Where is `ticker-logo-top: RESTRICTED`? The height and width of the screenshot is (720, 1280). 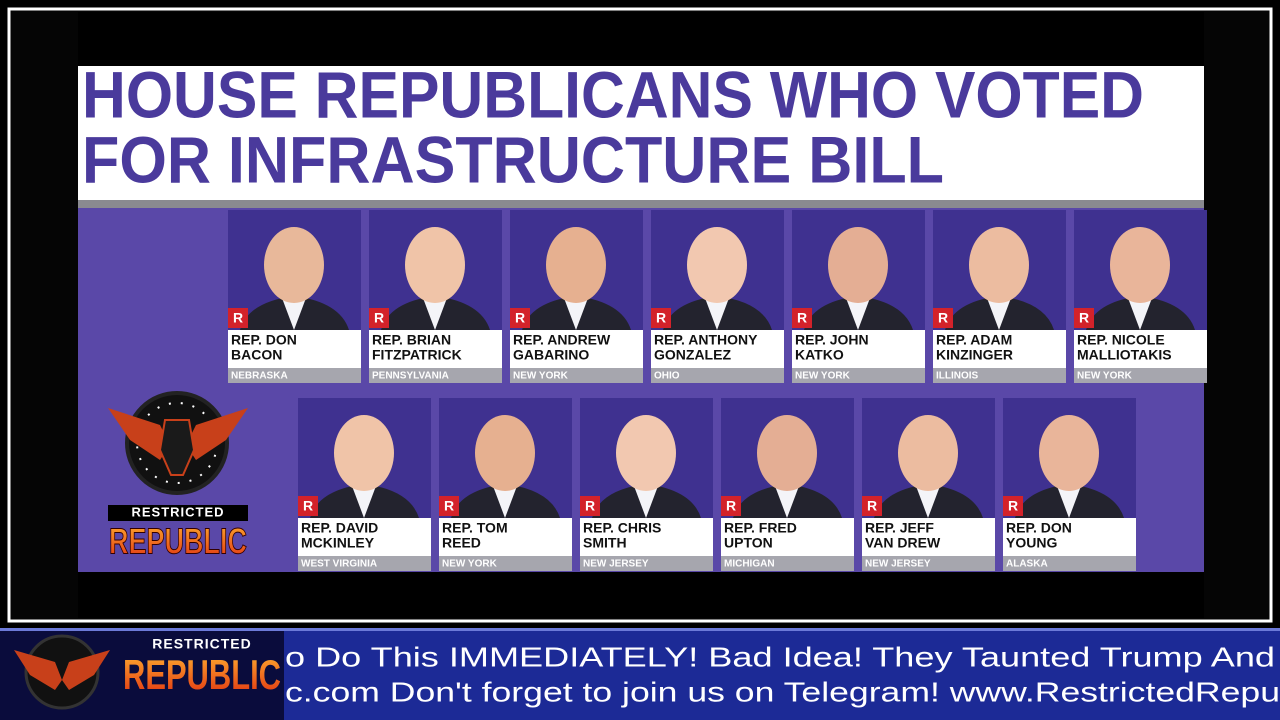
ticker-logo-top: RESTRICTED is located at coordinates (201, 644).